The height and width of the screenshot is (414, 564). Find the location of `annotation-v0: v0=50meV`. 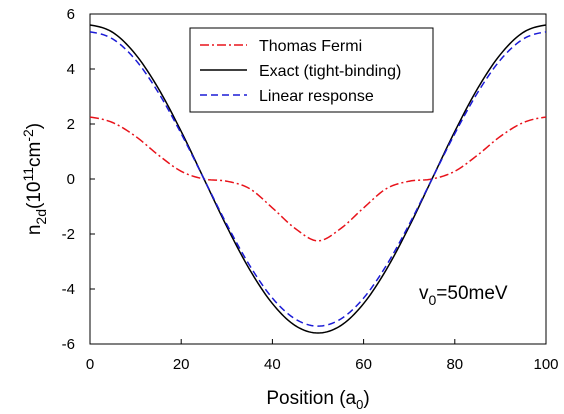

annotation-v0: v0=50meV is located at coordinates (463, 295).